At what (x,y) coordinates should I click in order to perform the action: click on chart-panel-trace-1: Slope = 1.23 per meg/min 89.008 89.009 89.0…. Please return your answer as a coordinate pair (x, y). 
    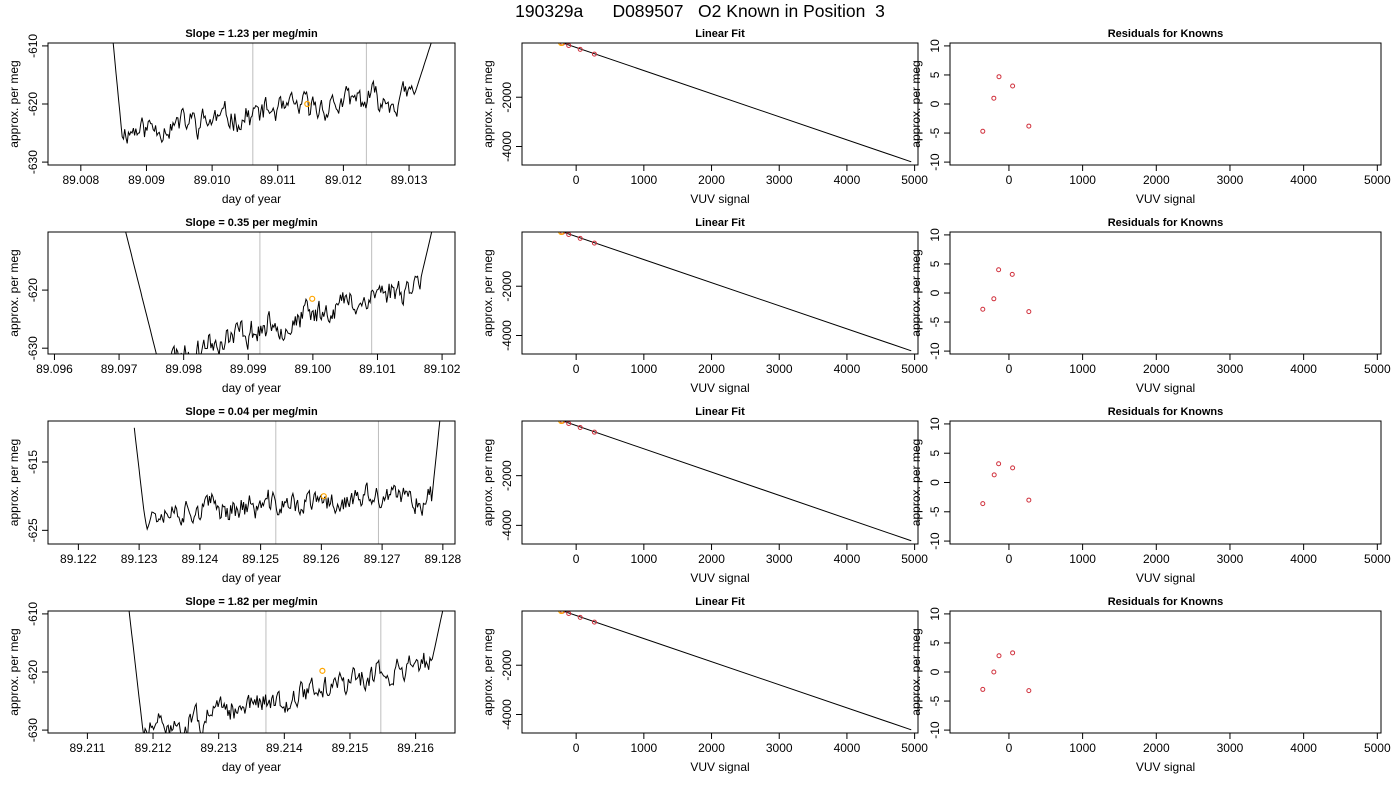
    Looking at the image, I should click on (231, 117).